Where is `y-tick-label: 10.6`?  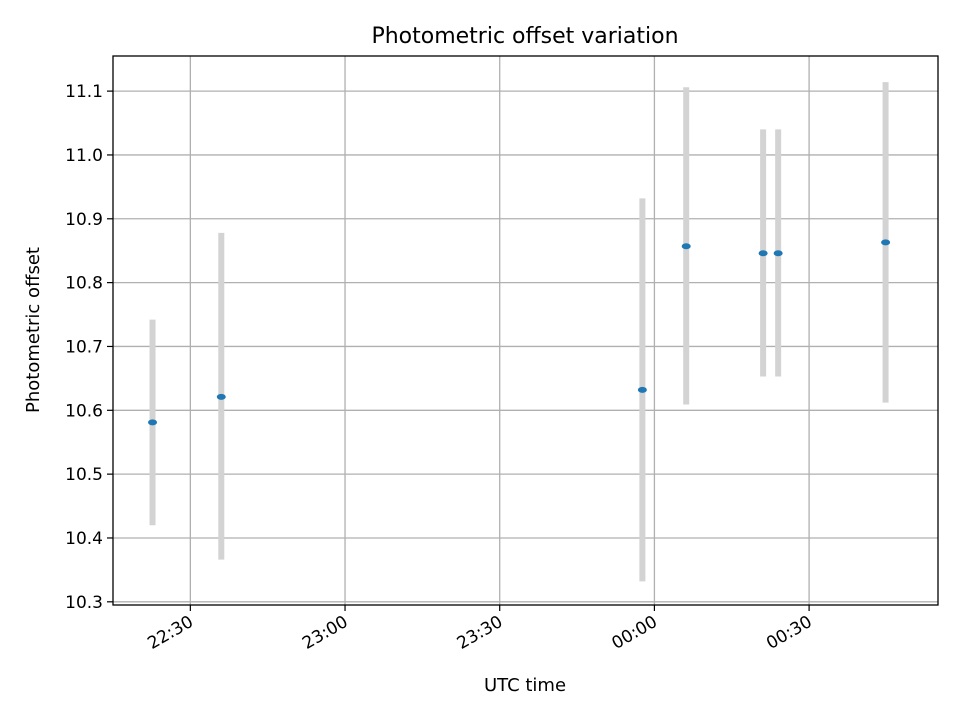 y-tick-label: 10.6 is located at coordinates (84, 411).